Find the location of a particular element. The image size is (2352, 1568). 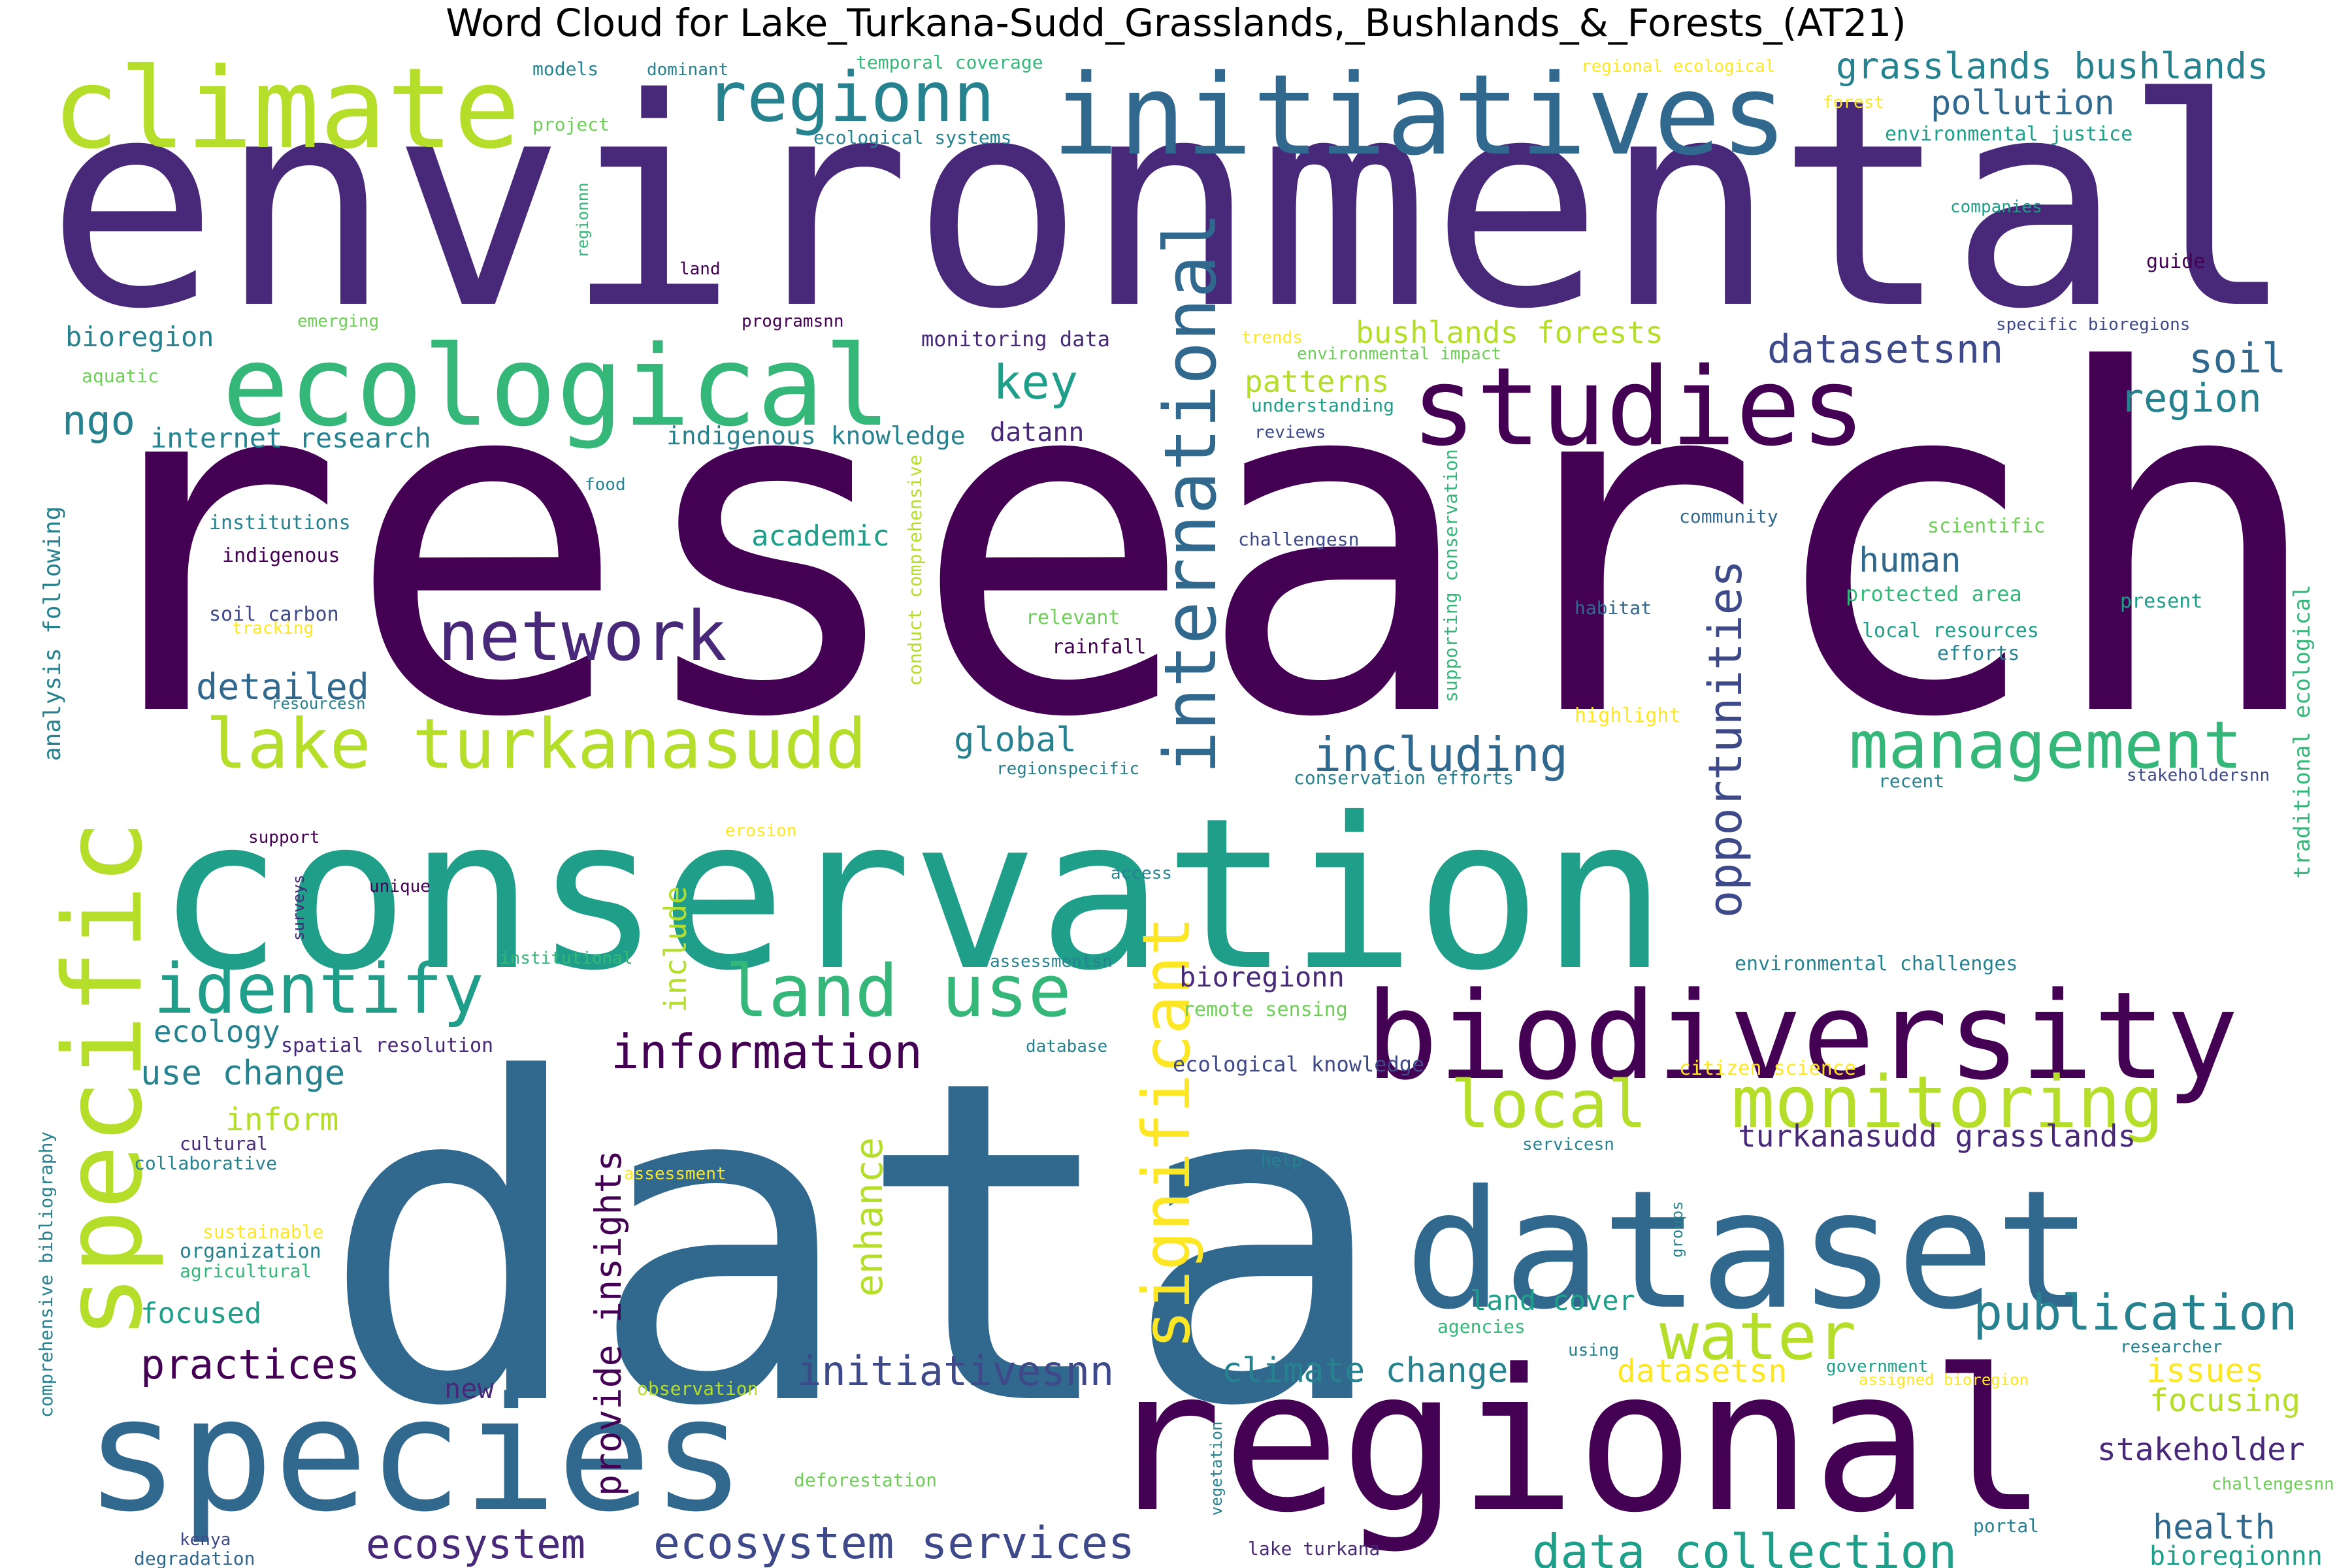

word-understanding: understanding is located at coordinates (1322, 405).